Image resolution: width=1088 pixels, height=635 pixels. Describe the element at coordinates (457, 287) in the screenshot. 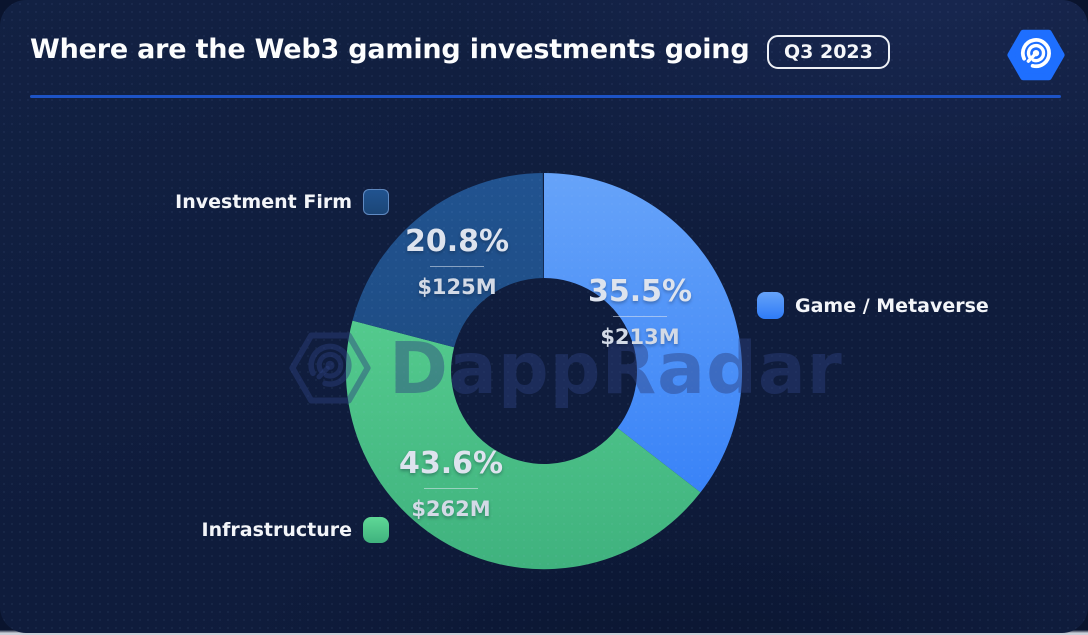

I see `segment-amount: $125M` at that location.